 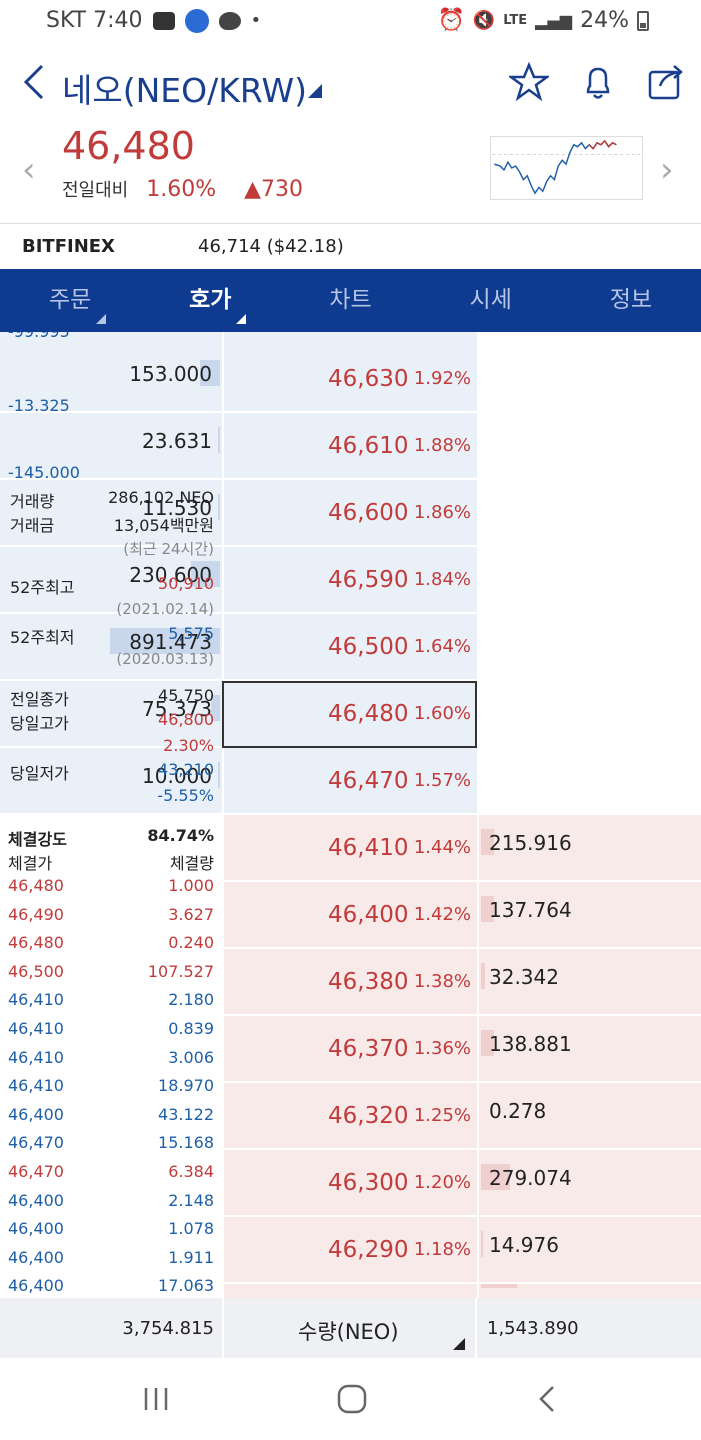 What do you see at coordinates (39, 336) in the screenshot?
I see `top-partial-change: -99.995` at bounding box center [39, 336].